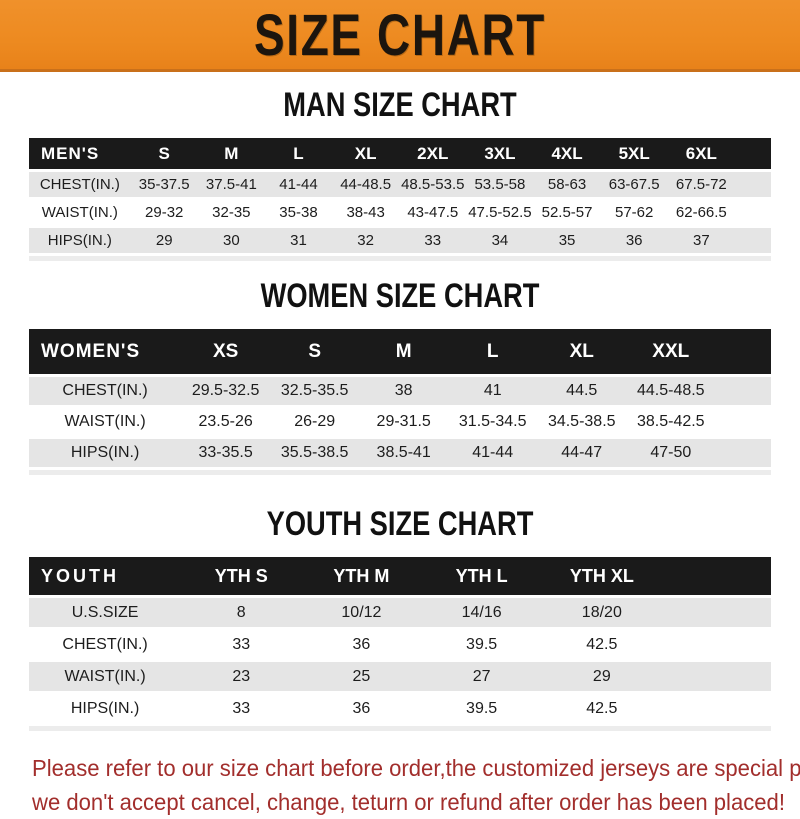 Image resolution: width=800 pixels, height=819 pixels. What do you see at coordinates (403, 452) in the screenshot?
I see `size-value-cell: 38.5-41` at bounding box center [403, 452].